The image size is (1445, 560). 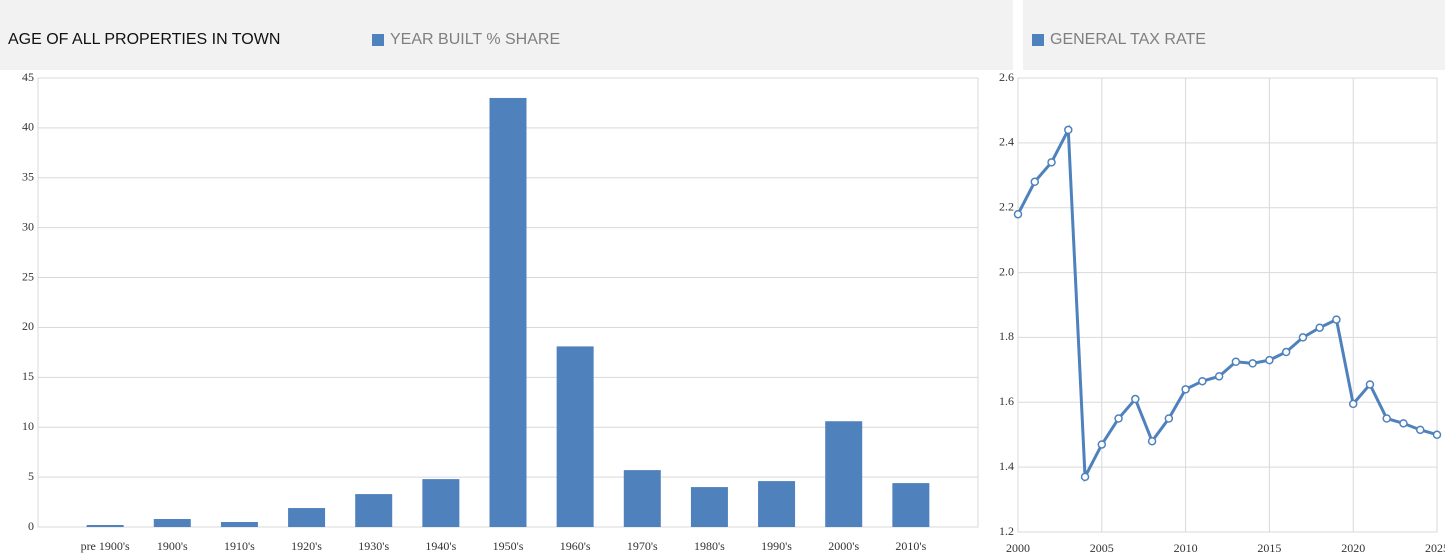 What do you see at coordinates (1006, 401) in the screenshot?
I see `y-tick-label: 1.6` at bounding box center [1006, 401].